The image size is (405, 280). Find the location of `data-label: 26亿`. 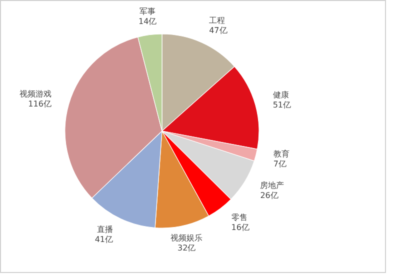

data-label: 26亿 is located at coordinates (269, 195).